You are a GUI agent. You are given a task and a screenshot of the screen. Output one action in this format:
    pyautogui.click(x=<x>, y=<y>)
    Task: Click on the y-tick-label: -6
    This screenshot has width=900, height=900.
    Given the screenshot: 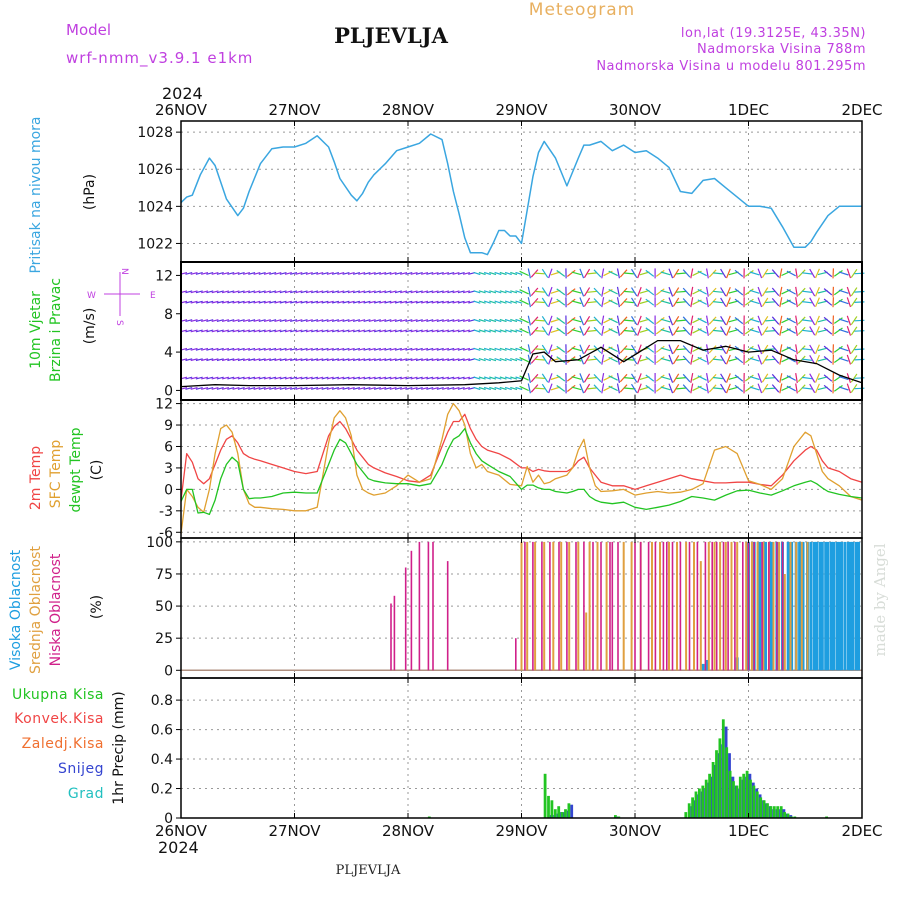 What is the action you would take?
    pyautogui.click(x=166, y=533)
    